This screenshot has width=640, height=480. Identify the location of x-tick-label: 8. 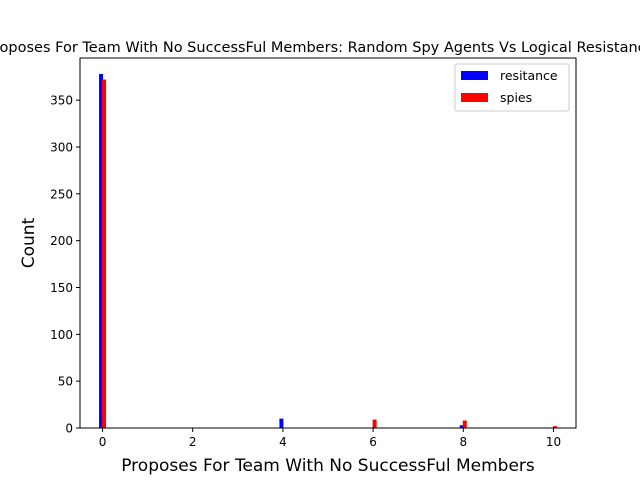
(463, 442).